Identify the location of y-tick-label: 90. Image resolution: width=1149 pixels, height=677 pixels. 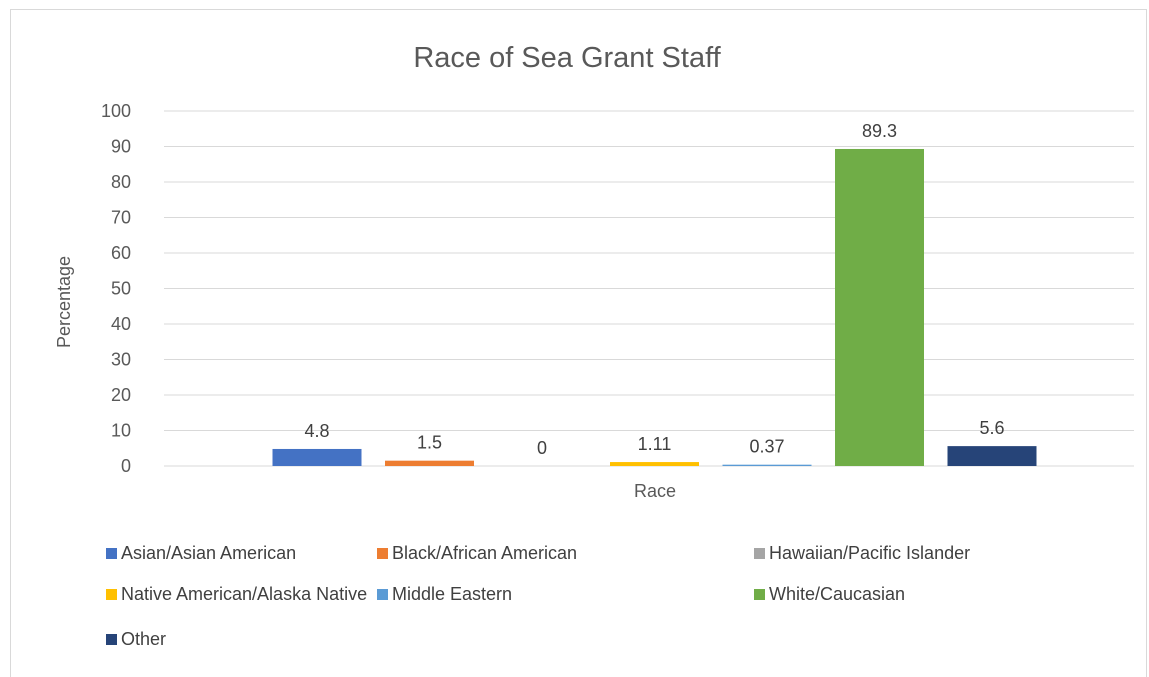
(121, 147).